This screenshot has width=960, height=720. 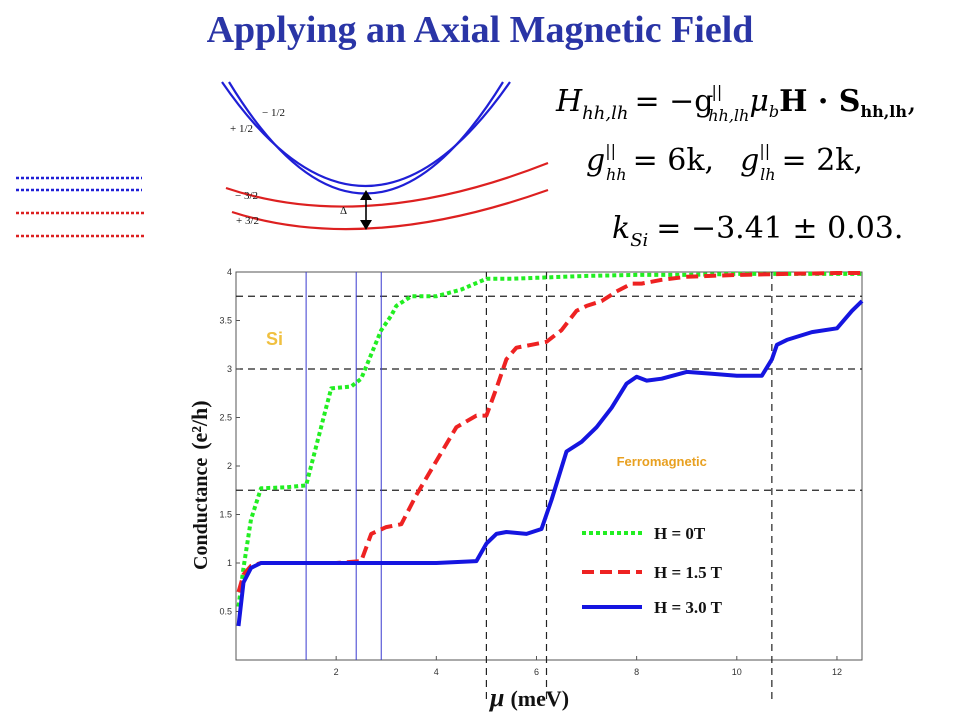 I want to click on band-label-hh-plus: + 1/2, so click(x=241, y=129).